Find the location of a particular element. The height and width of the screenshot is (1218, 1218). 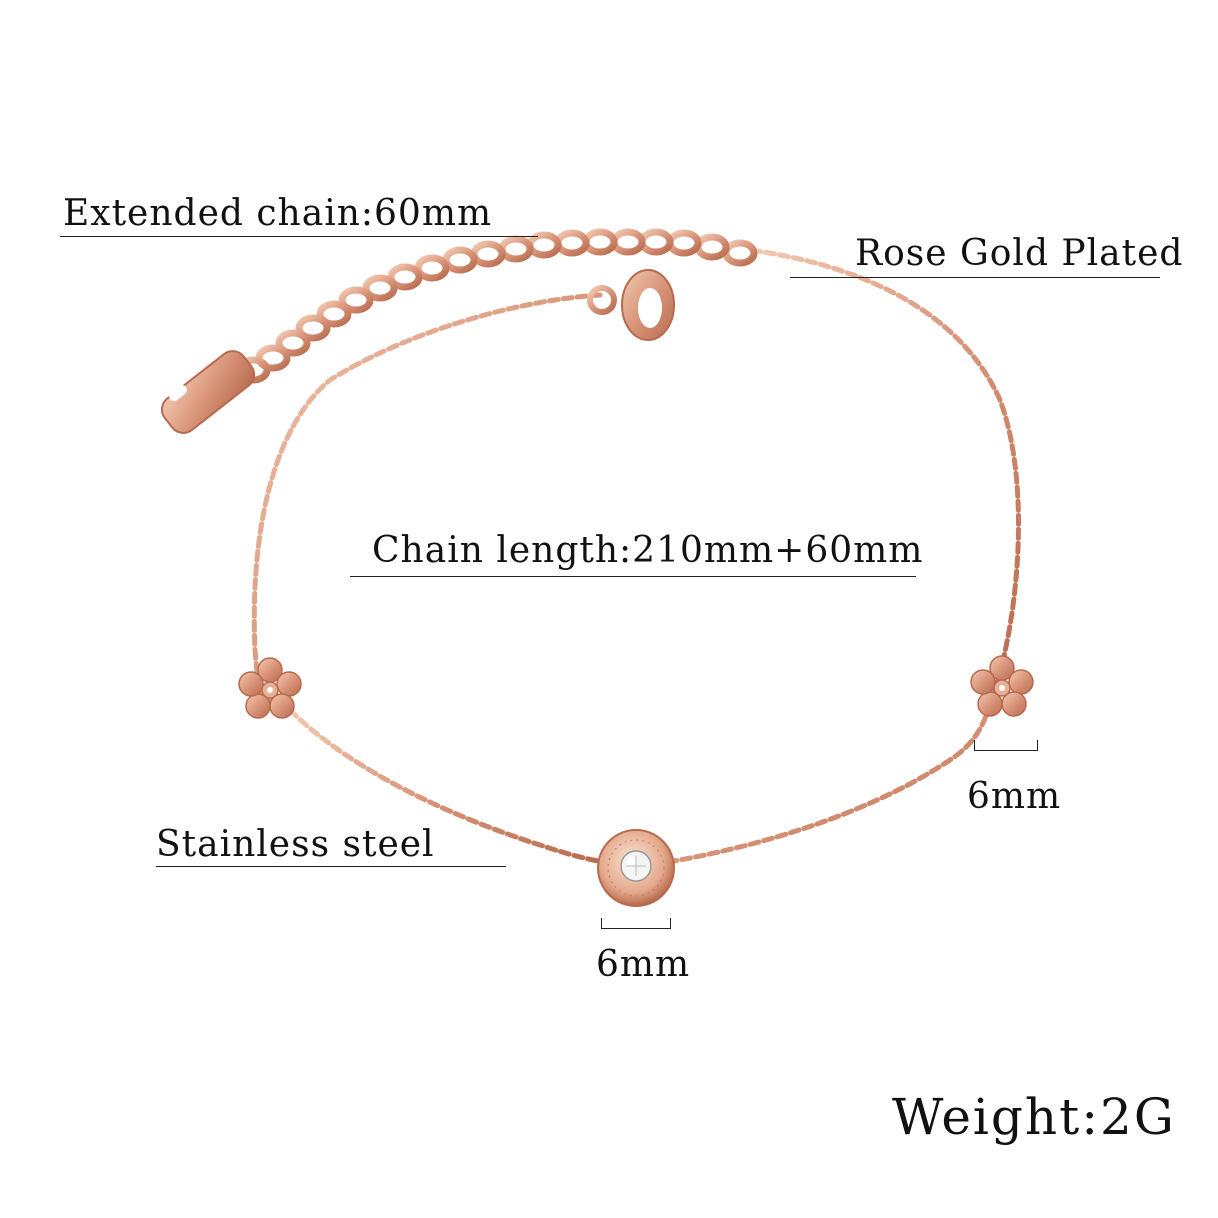

charm-size-bracket is located at coordinates (636, 923).